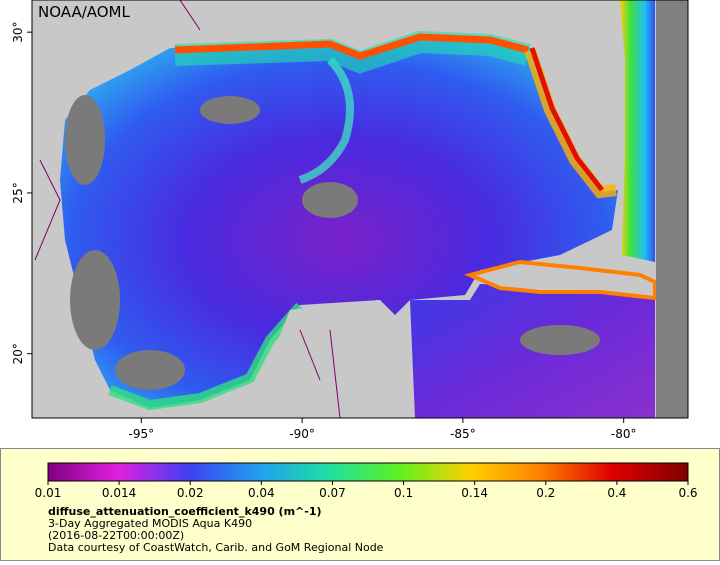 The image size is (720, 565). I want to click on colorbar-tick-label: 0.14, so click(474, 493).